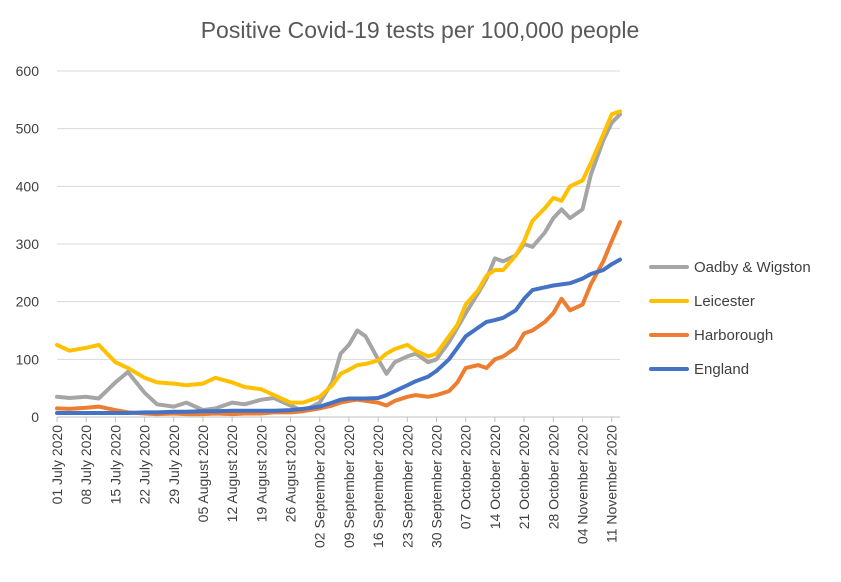  Describe the element at coordinates (495, 477) in the screenshot. I see `x-tick-label: 14 October 2020` at that location.